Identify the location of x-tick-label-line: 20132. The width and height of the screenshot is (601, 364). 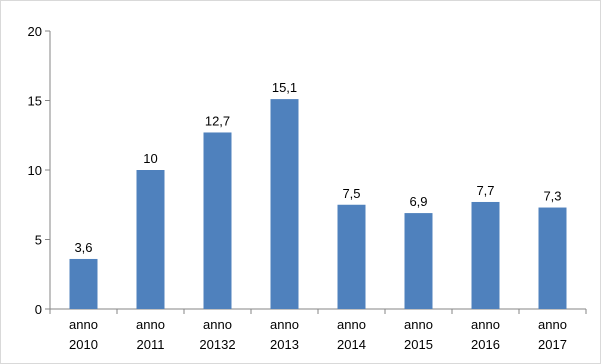
(217, 344).